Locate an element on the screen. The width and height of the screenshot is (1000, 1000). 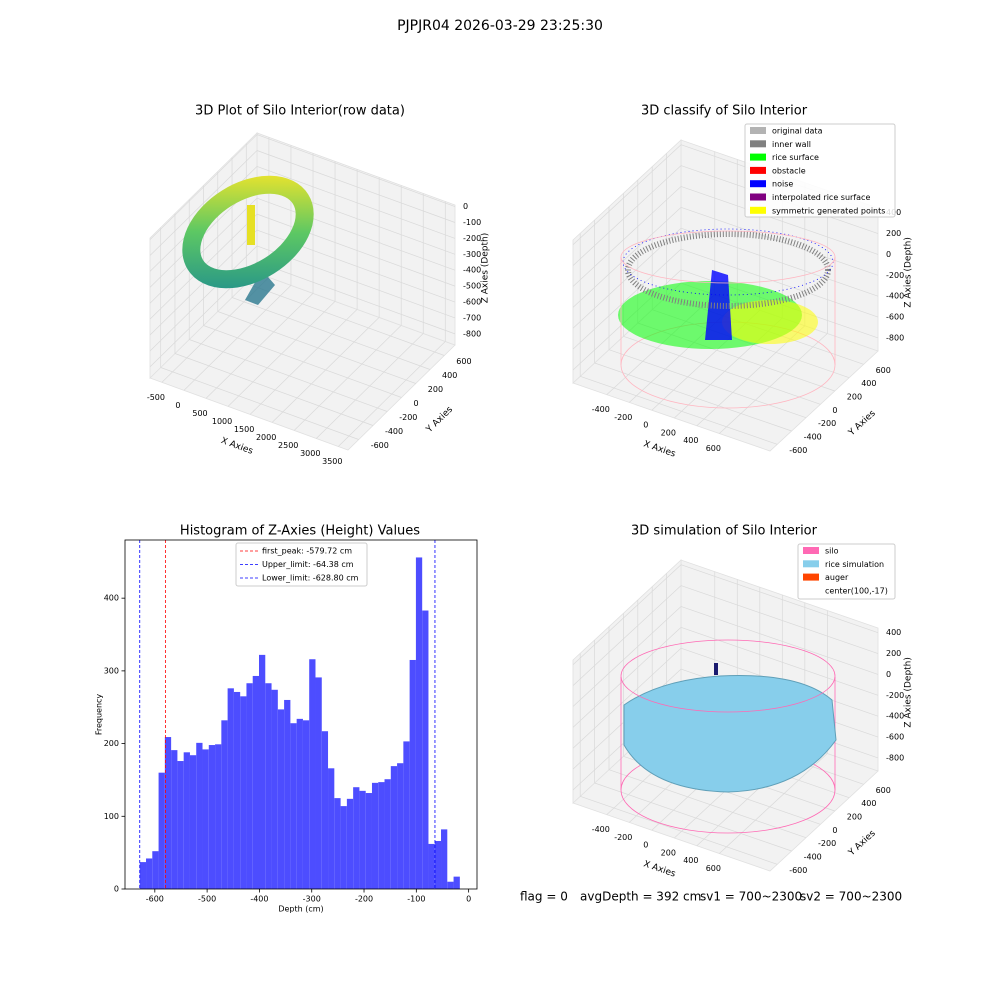
chart-title: 3D Plot of Silo Interior(row data) is located at coordinates (300, 111).